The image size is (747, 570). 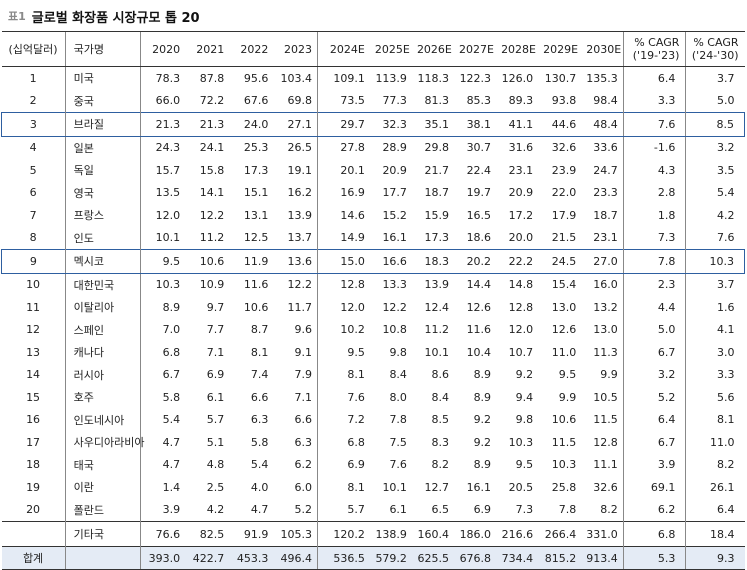 What do you see at coordinates (162, 329) in the screenshot?
I see `value-cell: 7.0` at bounding box center [162, 329].